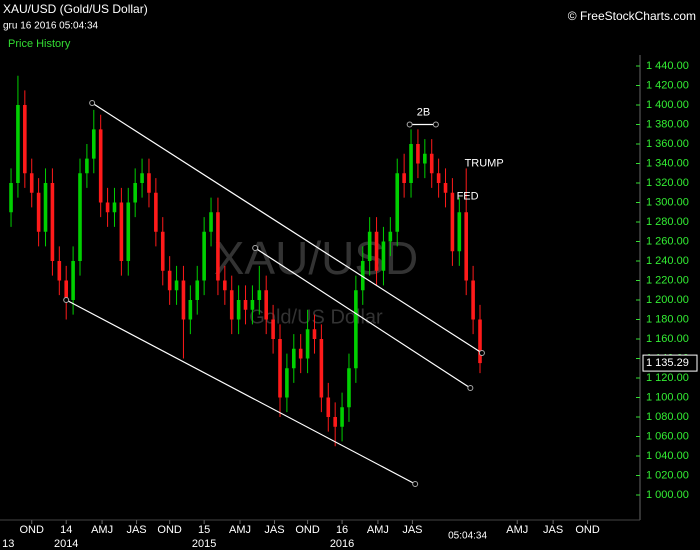 The width and height of the screenshot is (700, 550). Describe the element at coordinates (667, 124) in the screenshot. I see `y-tick-label: 1 380.00` at that location.